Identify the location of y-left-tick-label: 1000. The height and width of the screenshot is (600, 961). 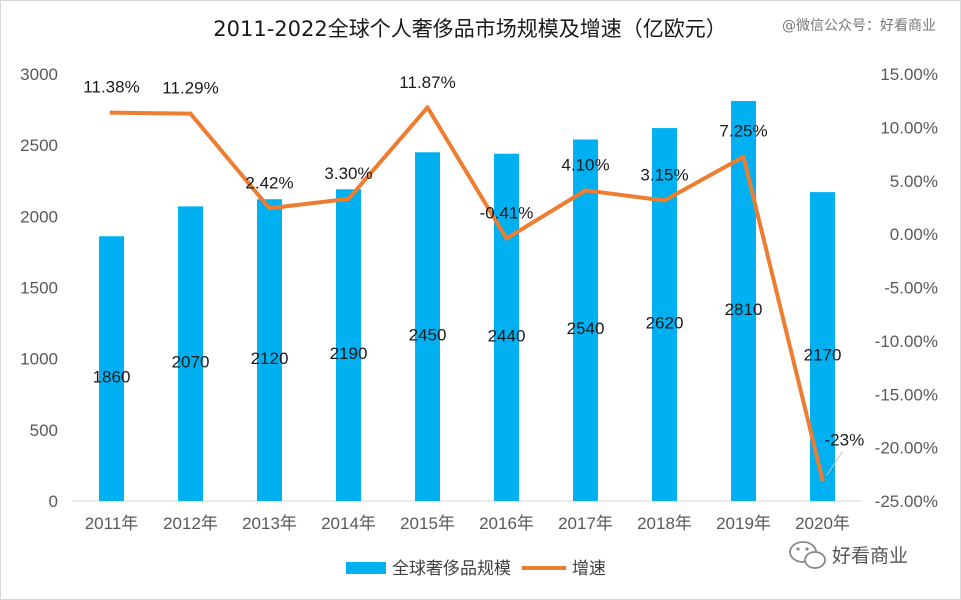
(39, 359).